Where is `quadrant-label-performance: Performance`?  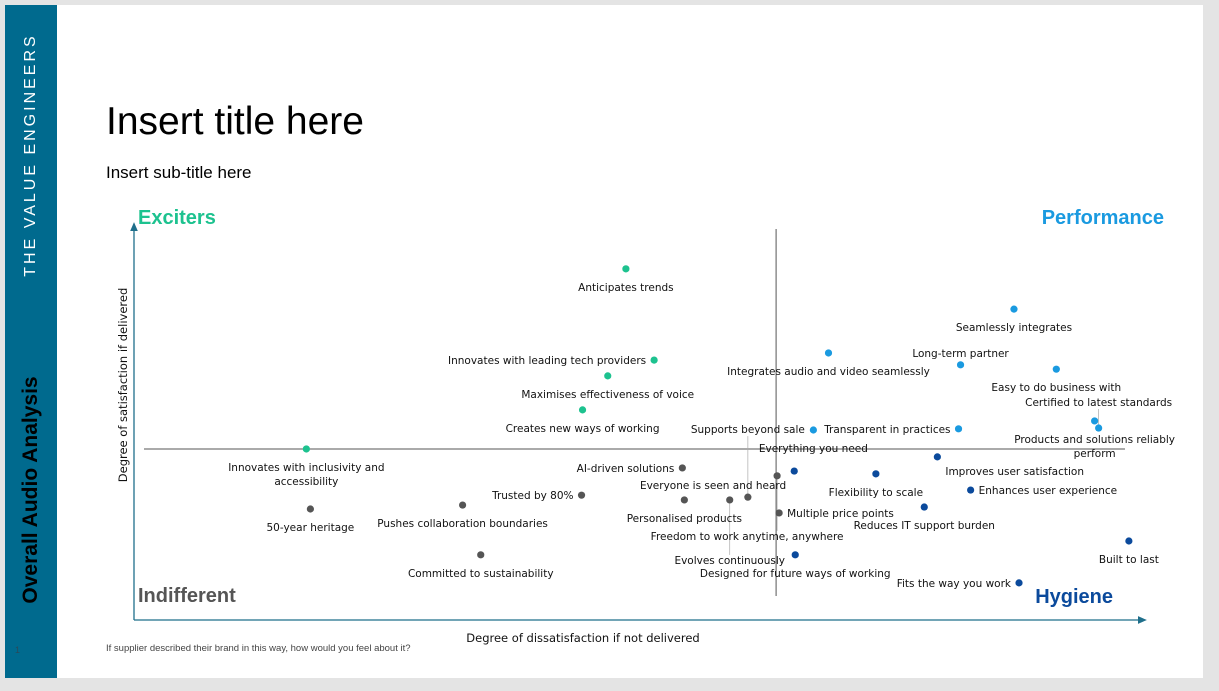 quadrant-label-performance: Performance is located at coordinates (1103, 218).